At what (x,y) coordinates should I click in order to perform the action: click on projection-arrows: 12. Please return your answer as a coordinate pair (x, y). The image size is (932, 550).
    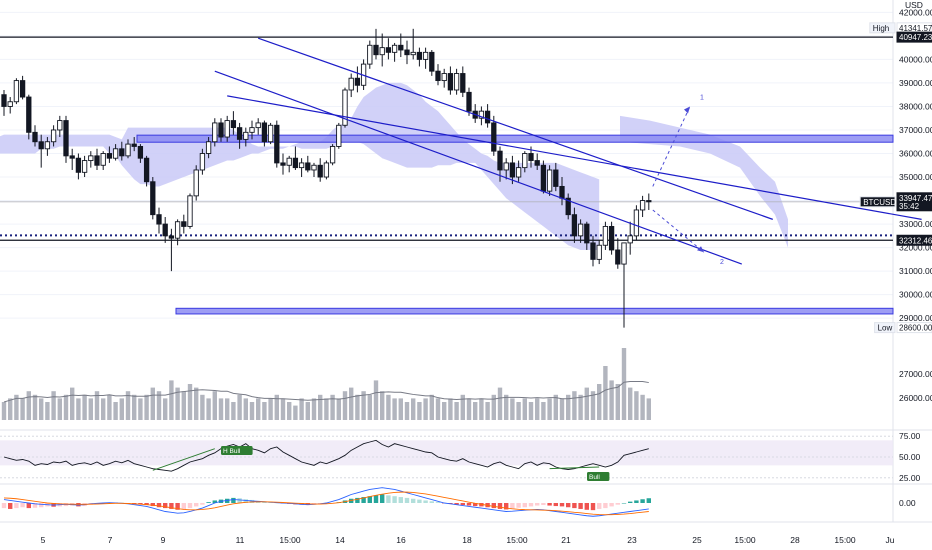
    Looking at the image, I should click on (688, 180).